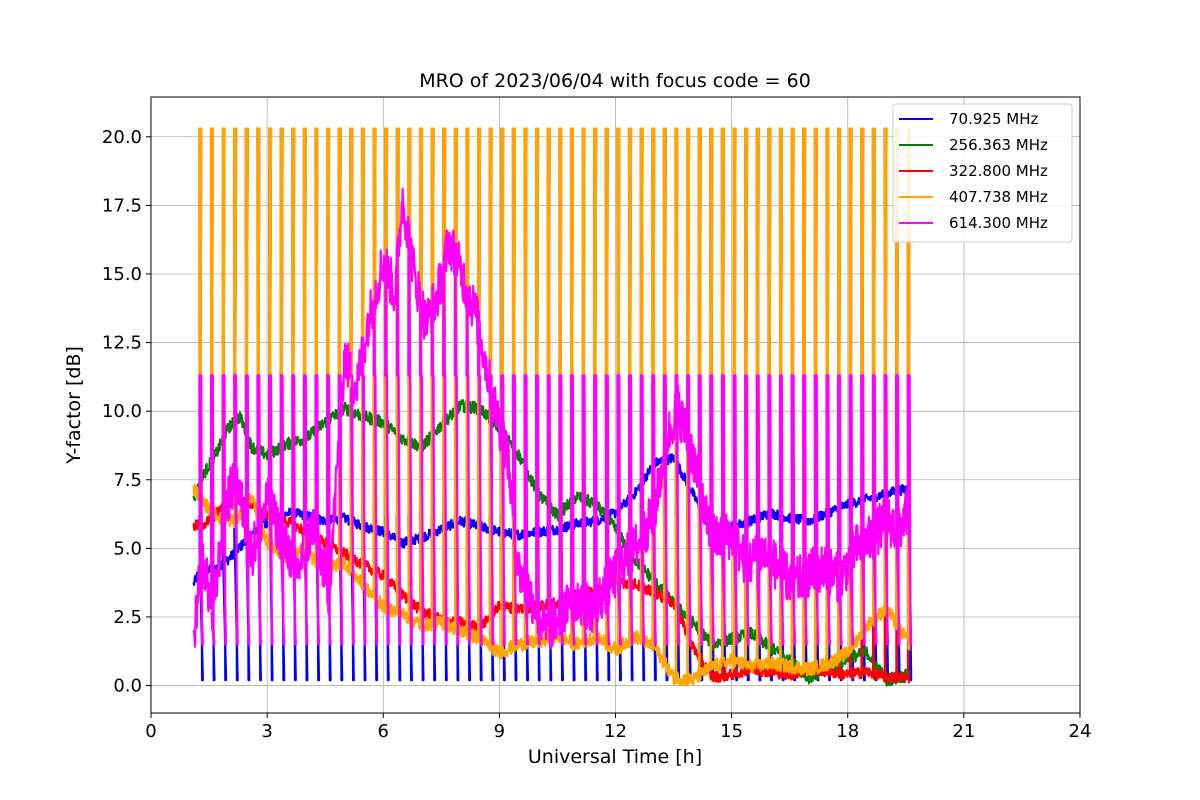 This screenshot has width=1200, height=800. What do you see at coordinates (127, 617) in the screenshot?
I see `y-tick-label: 2.5` at bounding box center [127, 617].